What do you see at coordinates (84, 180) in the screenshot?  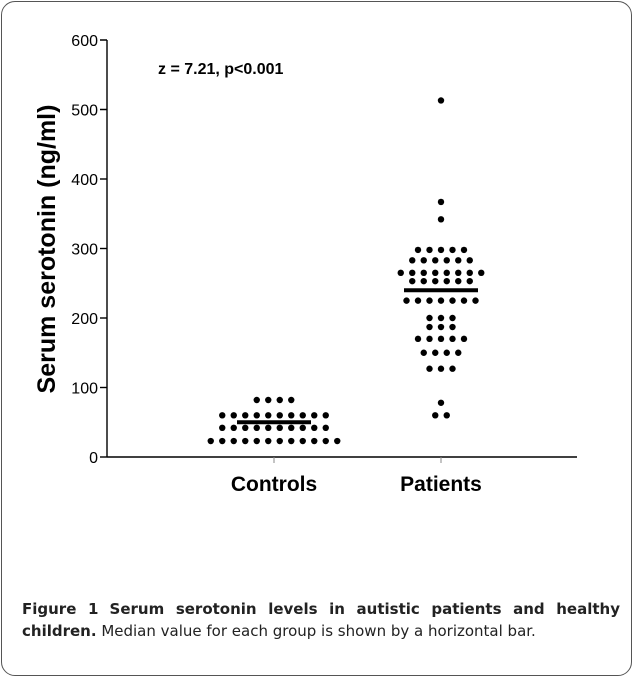 I see `y-tick-label: 400` at bounding box center [84, 180].